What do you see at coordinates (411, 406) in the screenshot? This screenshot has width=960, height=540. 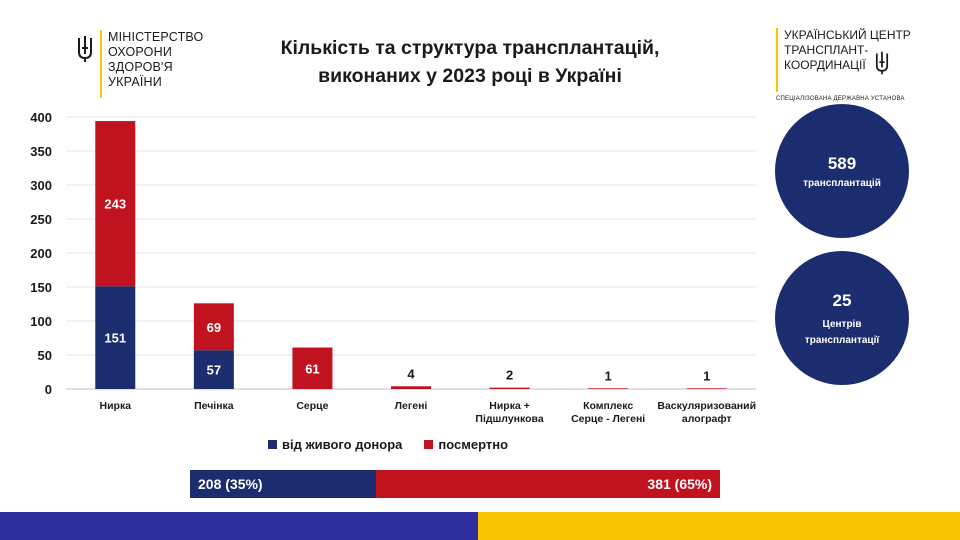 I see `x-category-label: Легені` at bounding box center [411, 406].